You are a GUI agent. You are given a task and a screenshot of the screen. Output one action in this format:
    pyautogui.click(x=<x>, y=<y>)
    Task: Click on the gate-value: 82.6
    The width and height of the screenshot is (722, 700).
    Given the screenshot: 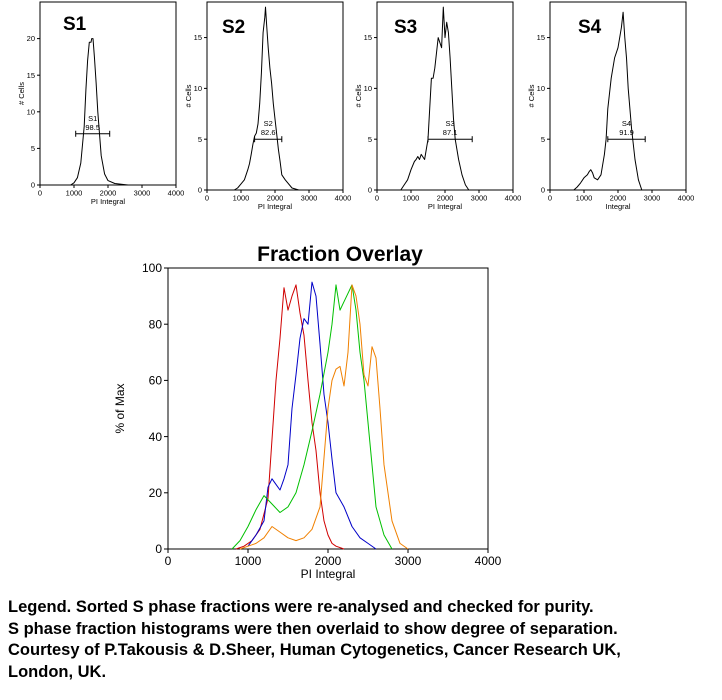 What is the action you would take?
    pyautogui.click(x=268, y=132)
    